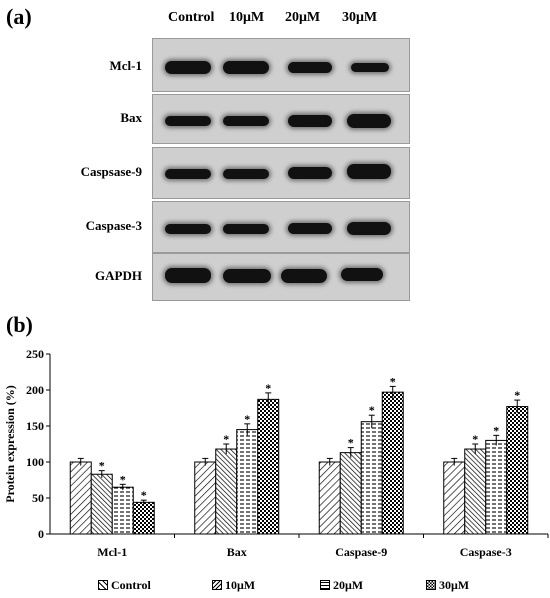 This screenshot has height=598, width=550. What do you see at coordinates (217, 585) in the screenshot?
I see `legend-swatch-10uM` at bounding box center [217, 585].